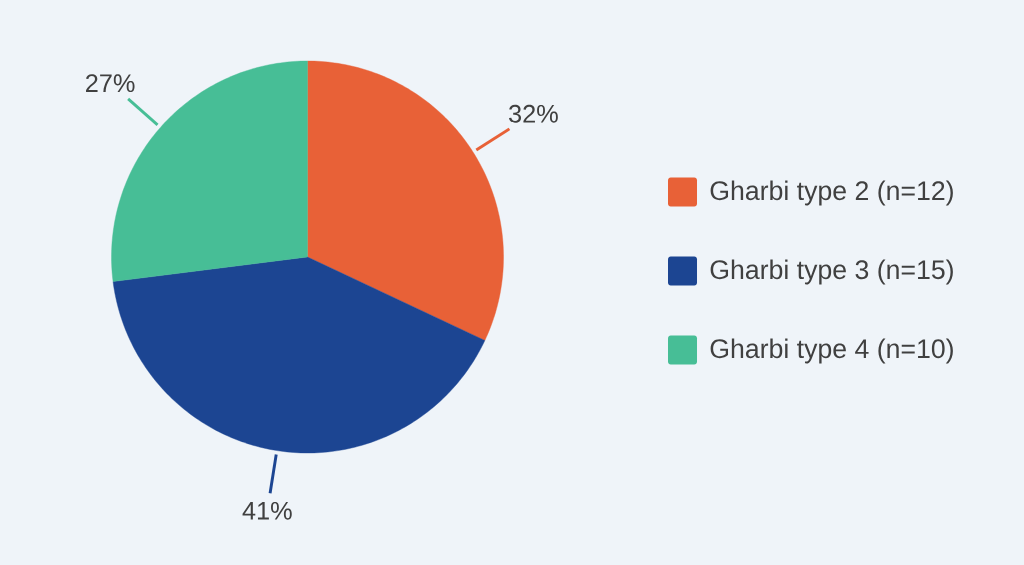 The image size is (1024, 565). Describe the element at coordinates (831, 193) in the screenshot. I see `legend-label: Gharbi type 2 (n=12)` at that location.